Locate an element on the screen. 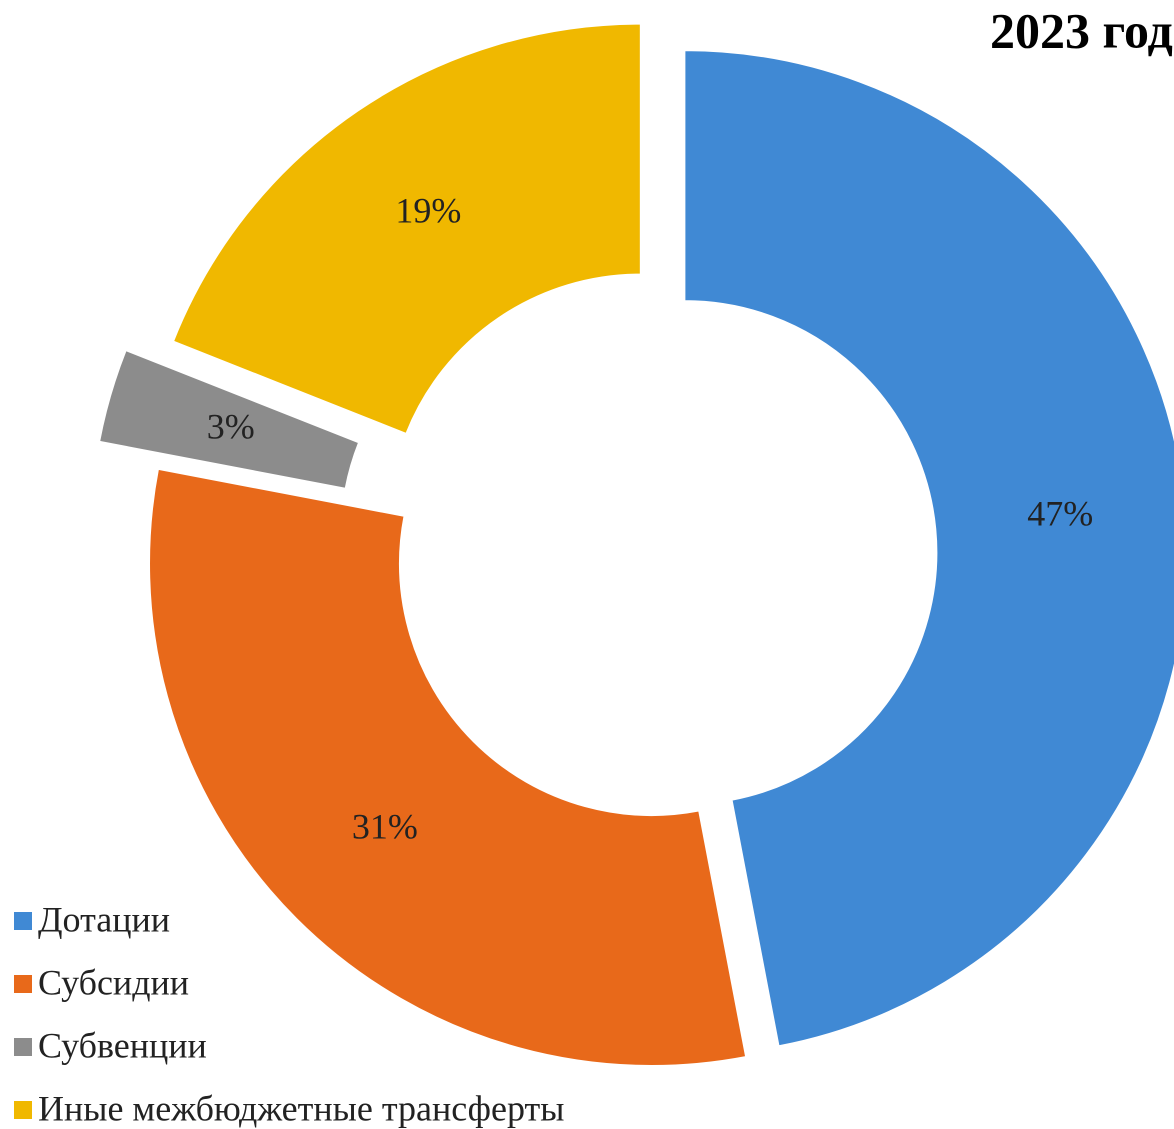  legend-label: Субсидии is located at coordinates (113, 982).